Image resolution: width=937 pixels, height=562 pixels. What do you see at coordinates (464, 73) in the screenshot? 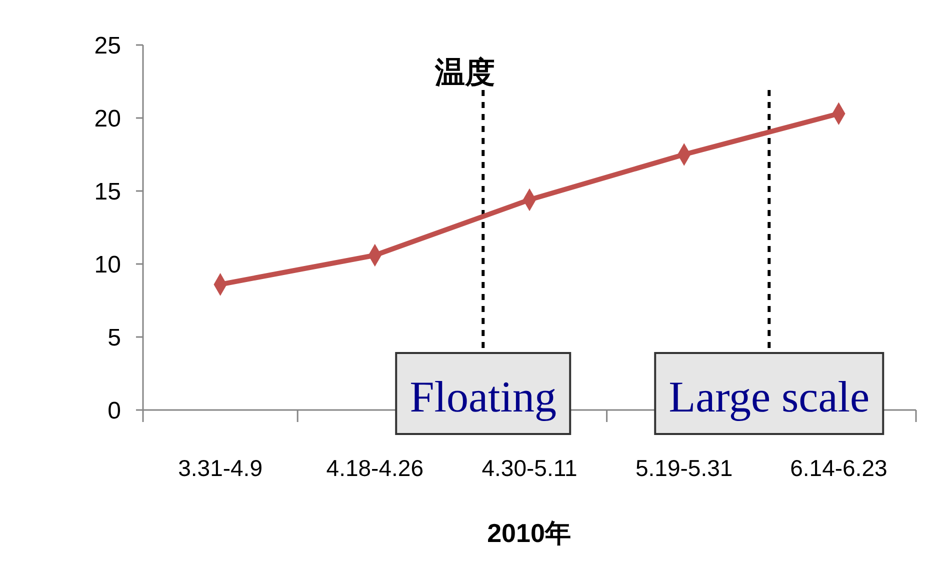
I see `chart-title: 温度` at bounding box center [464, 73].